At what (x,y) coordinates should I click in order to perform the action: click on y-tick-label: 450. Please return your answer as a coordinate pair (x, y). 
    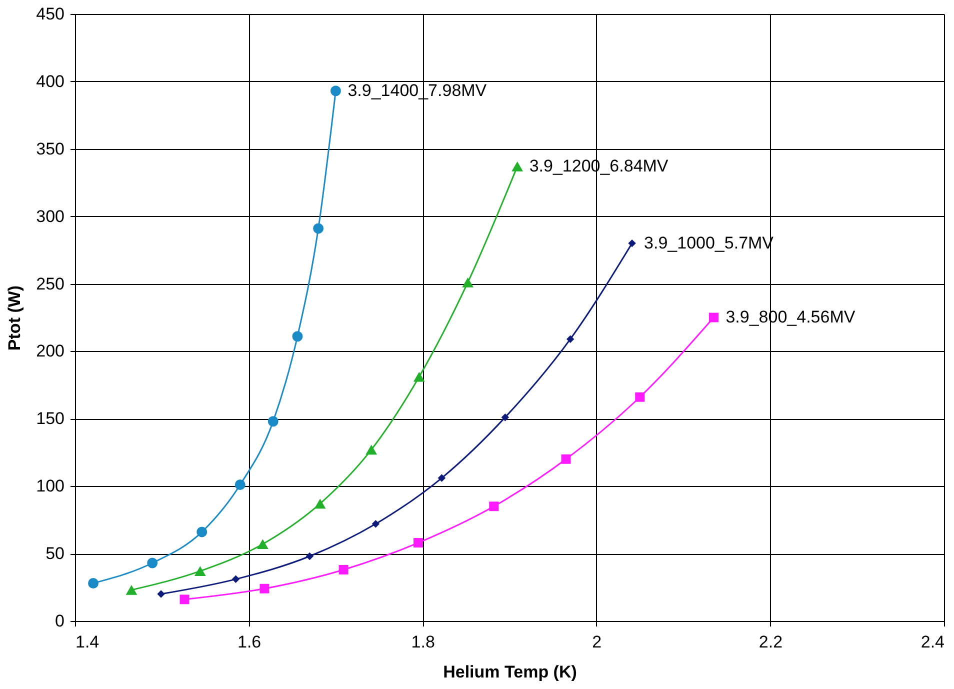
    Looking at the image, I should click on (50, 14).